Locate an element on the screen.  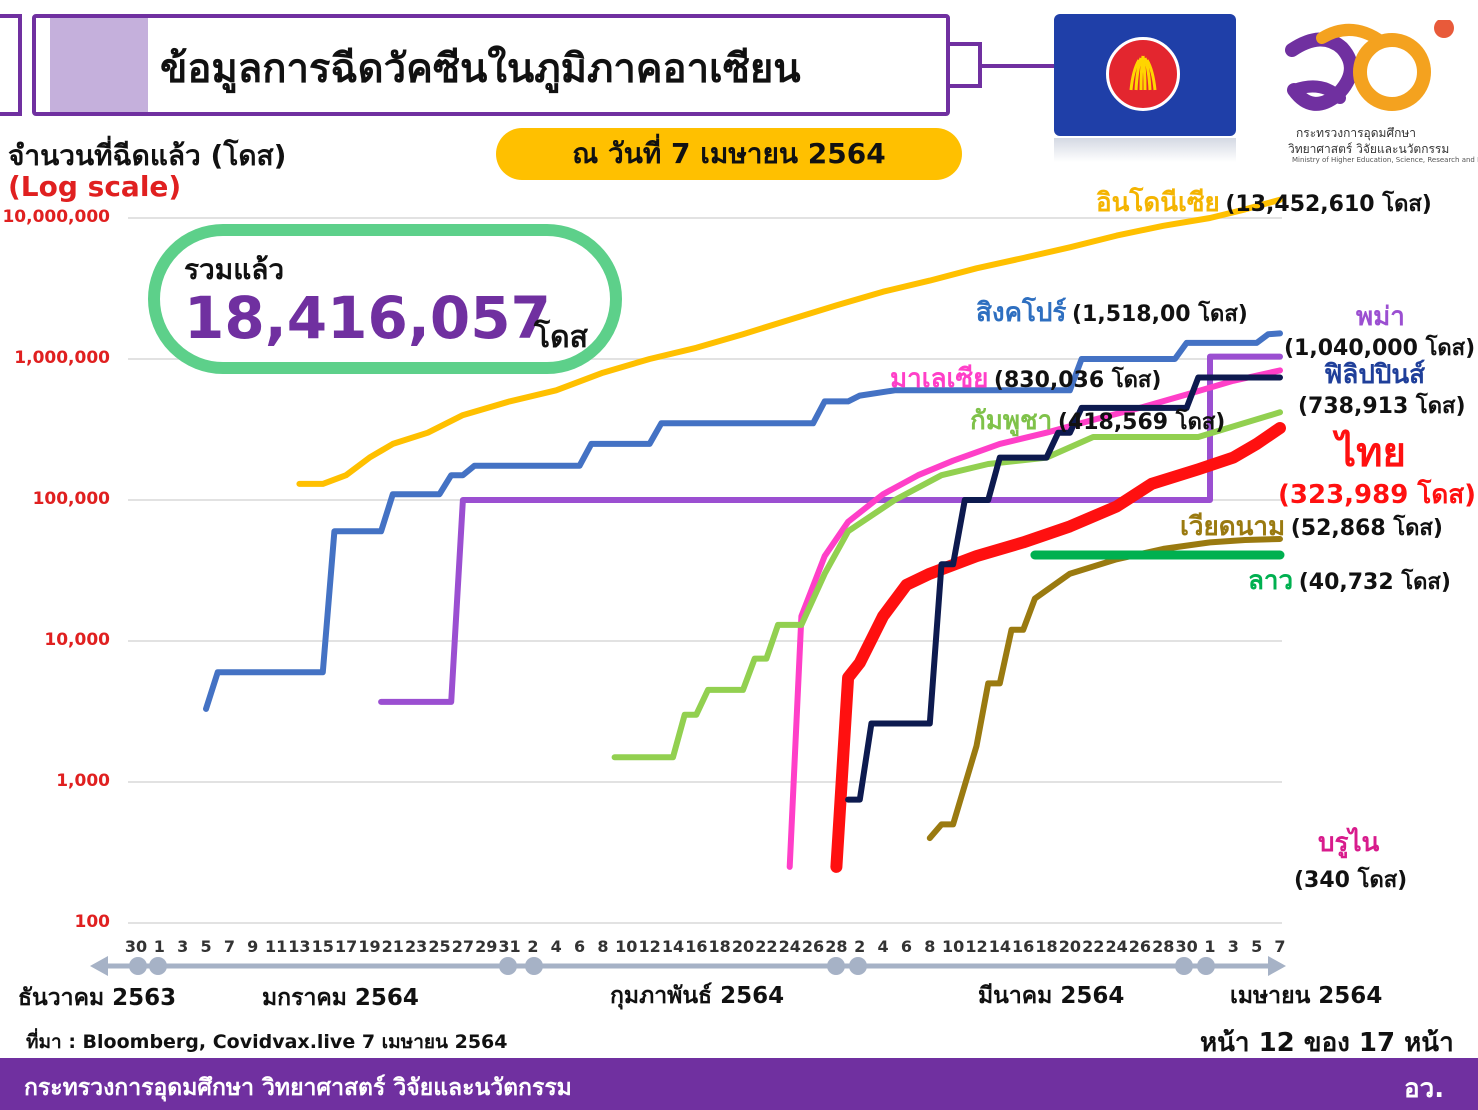
footer-abbr: อว. is located at coordinates (1424, 1089).